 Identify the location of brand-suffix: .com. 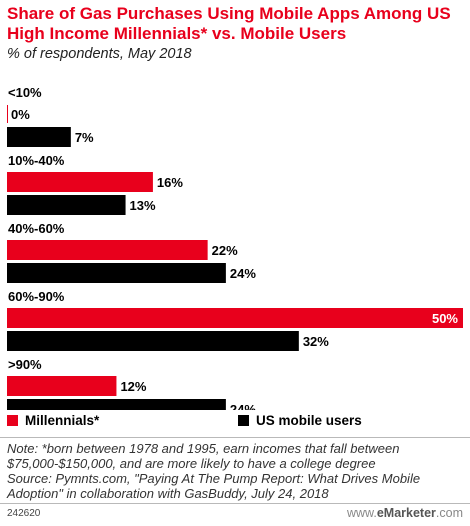
(449, 513).